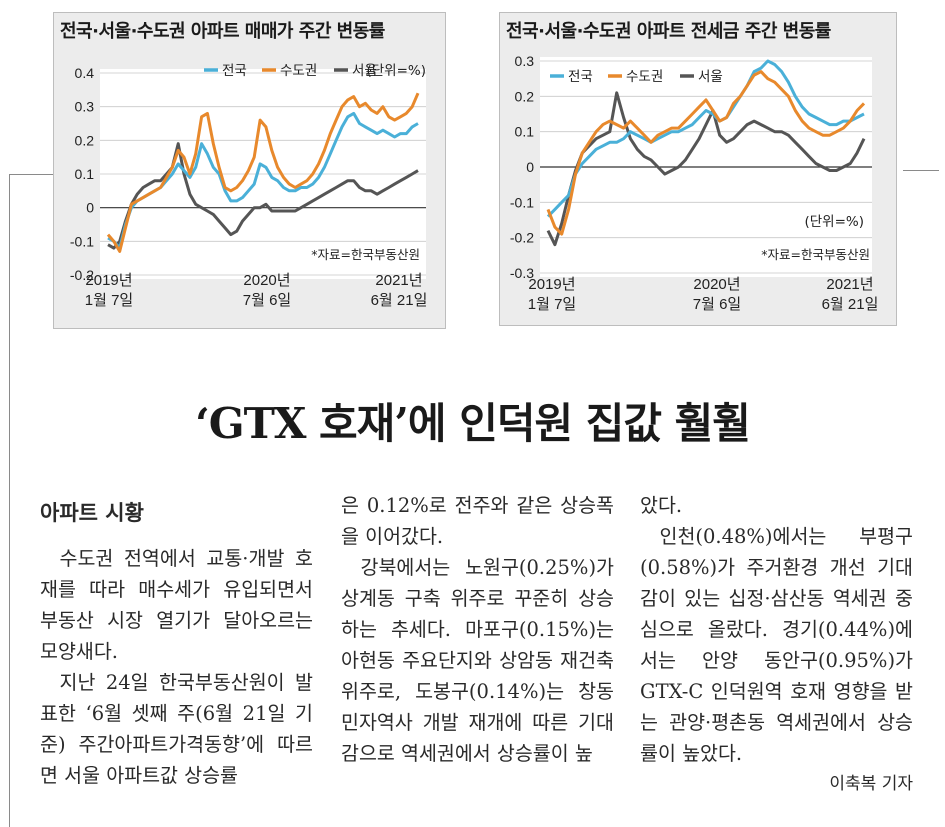  Describe the element at coordinates (871, 784) in the screenshot. I see `byline: 이축복 기자` at that location.